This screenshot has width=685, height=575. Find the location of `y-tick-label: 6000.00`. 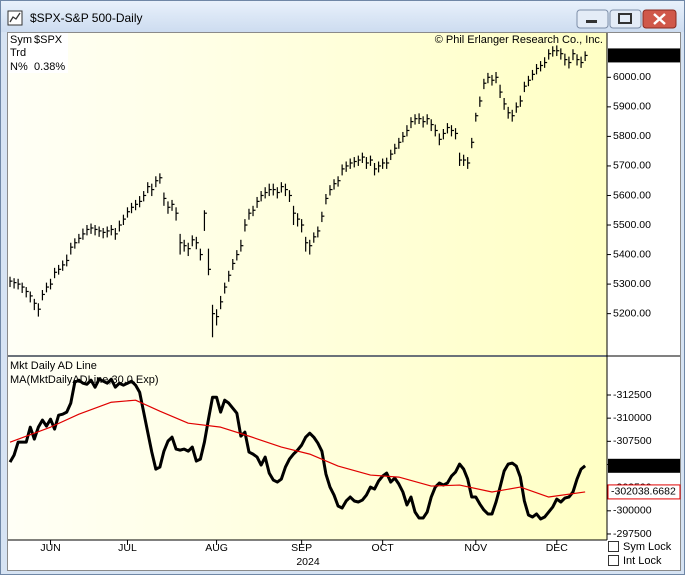

y-tick-label: 6000.00 is located at coordinates (632, 77).